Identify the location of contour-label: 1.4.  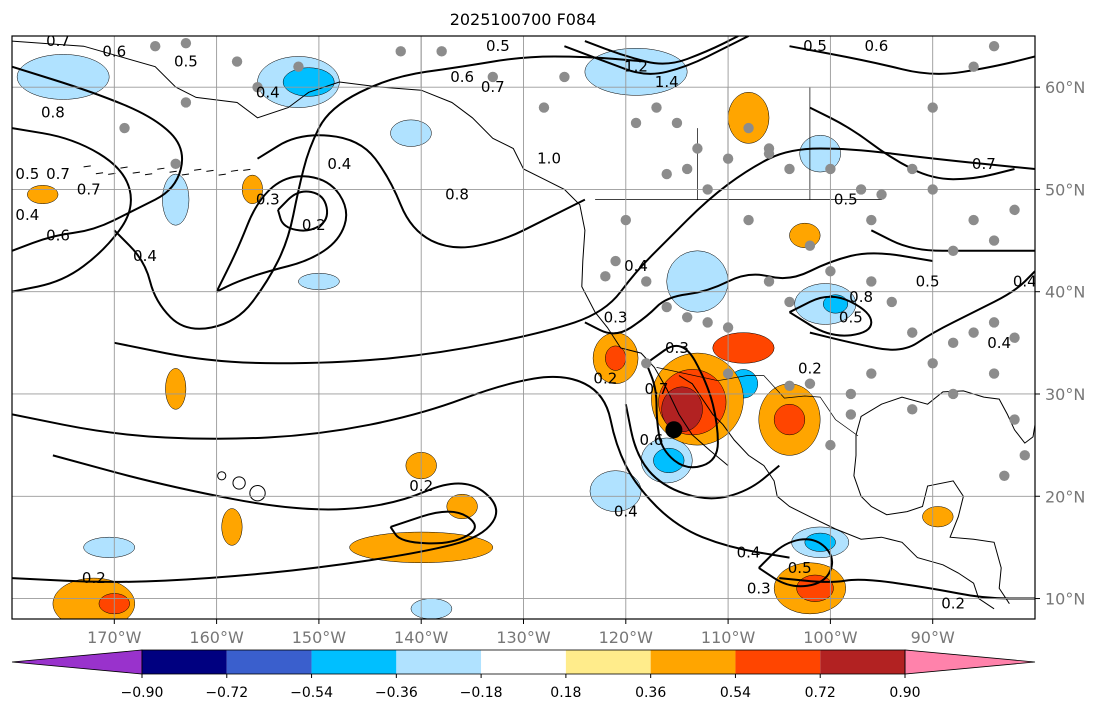
(667, 82).